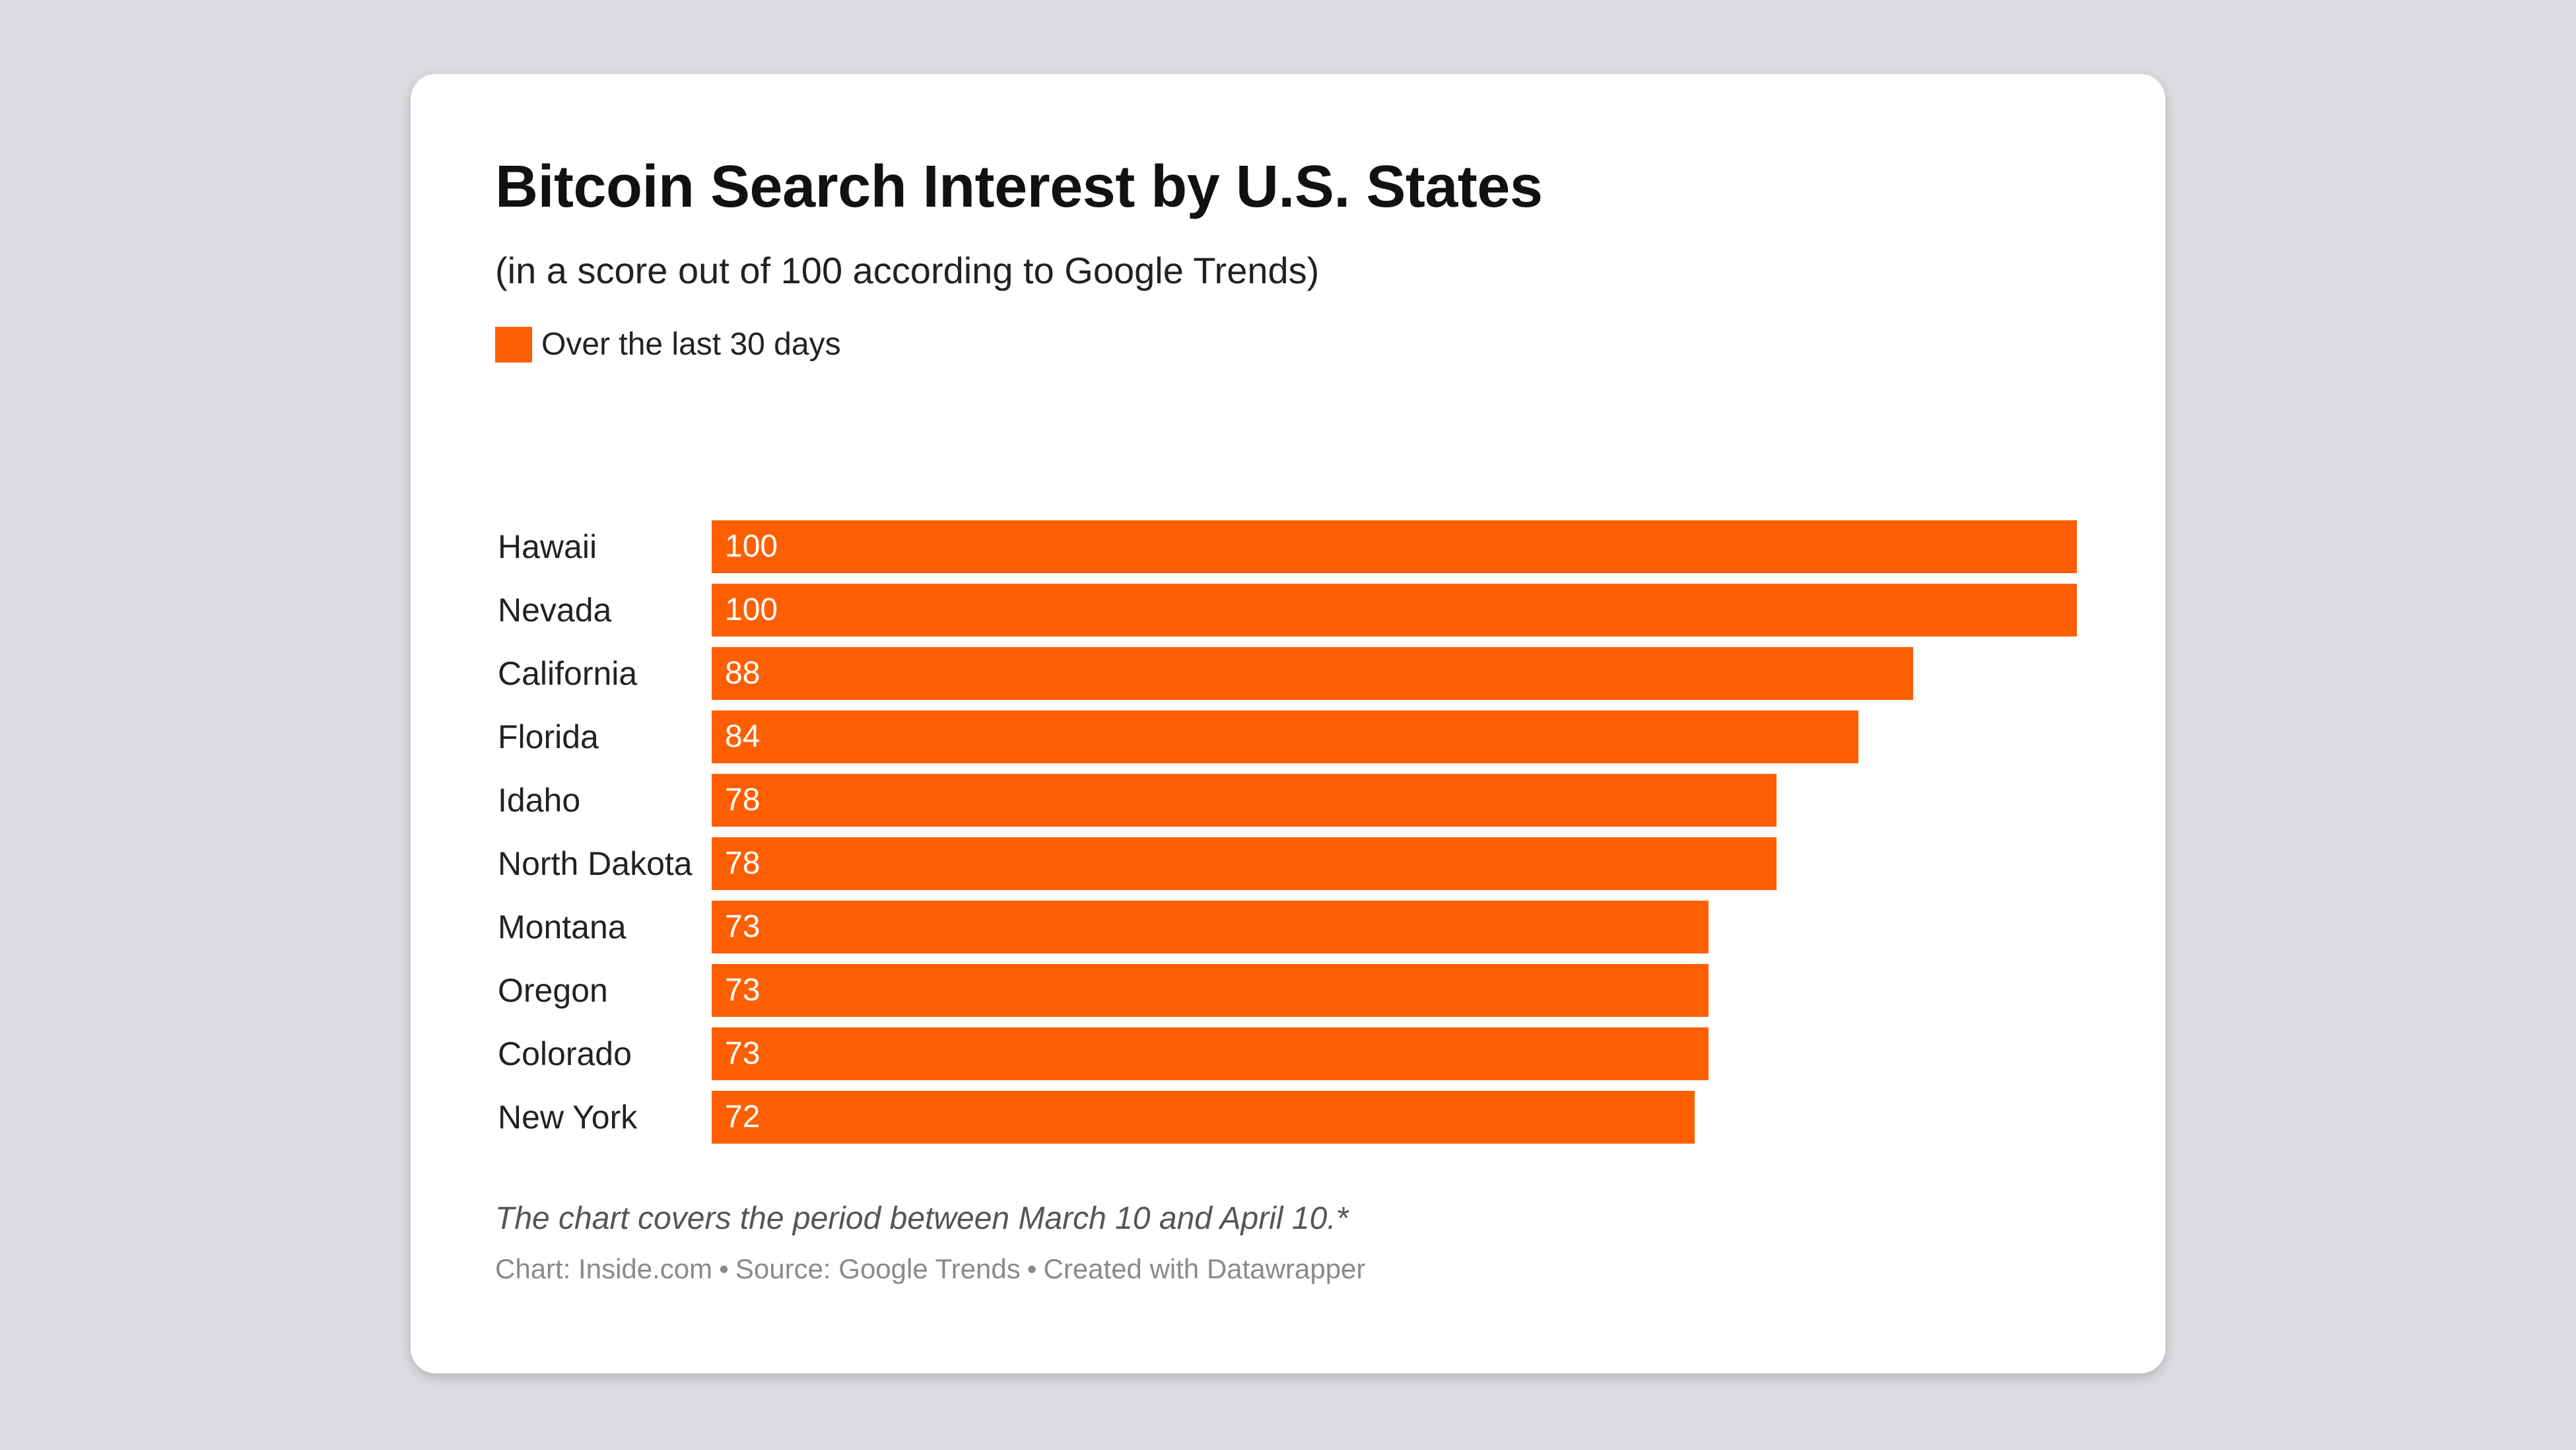  I want to click on bar-row: California 88, so click(1287, 673).